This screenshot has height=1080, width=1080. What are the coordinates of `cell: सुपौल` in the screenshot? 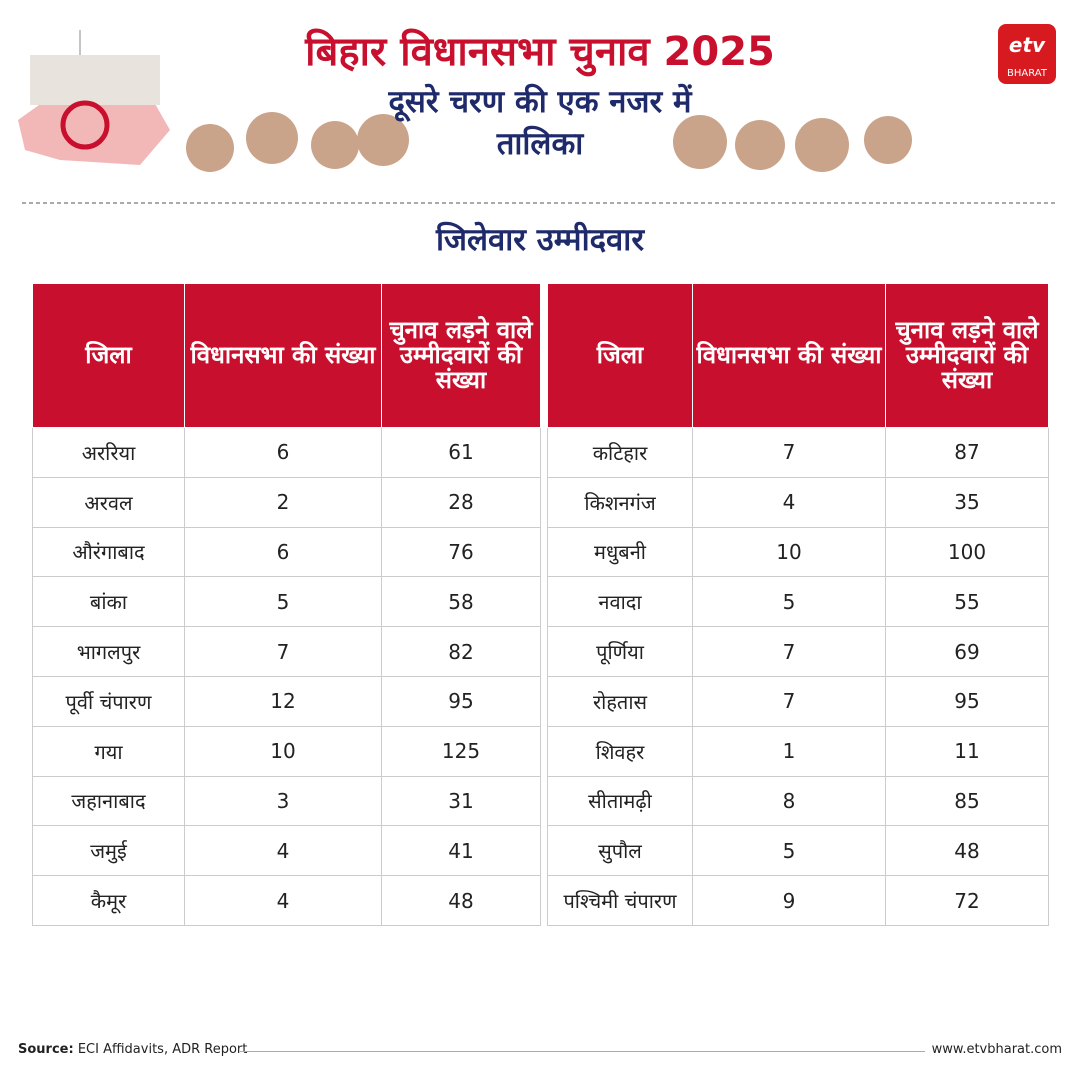 It's located at (620, 851).